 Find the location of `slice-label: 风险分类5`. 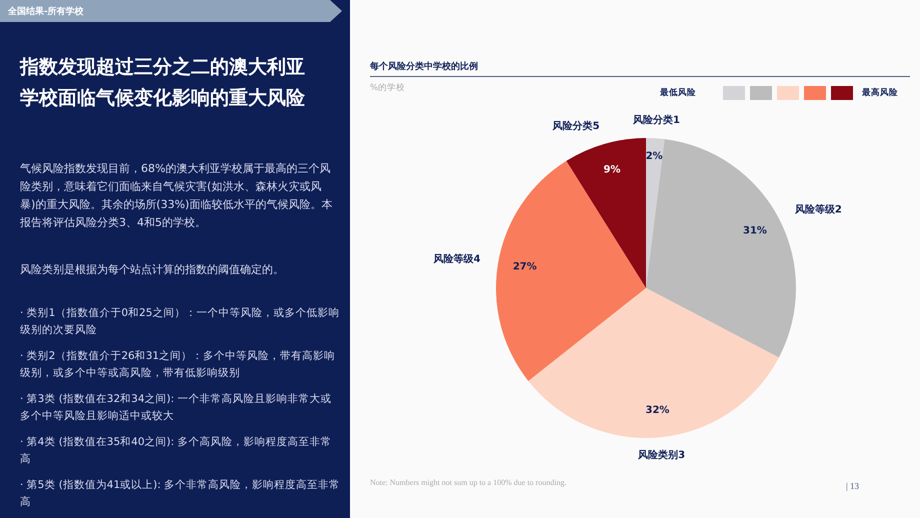

slice-label: 风险分类5 is located at coordinates (576, 126).